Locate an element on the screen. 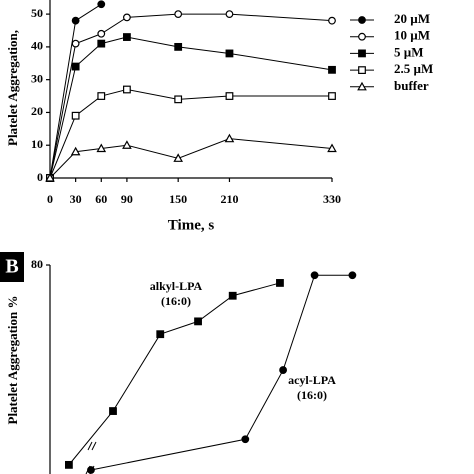 This screenshot has width=474, height=474. x-tick-label: 150 is located at coordinates (178, 199).